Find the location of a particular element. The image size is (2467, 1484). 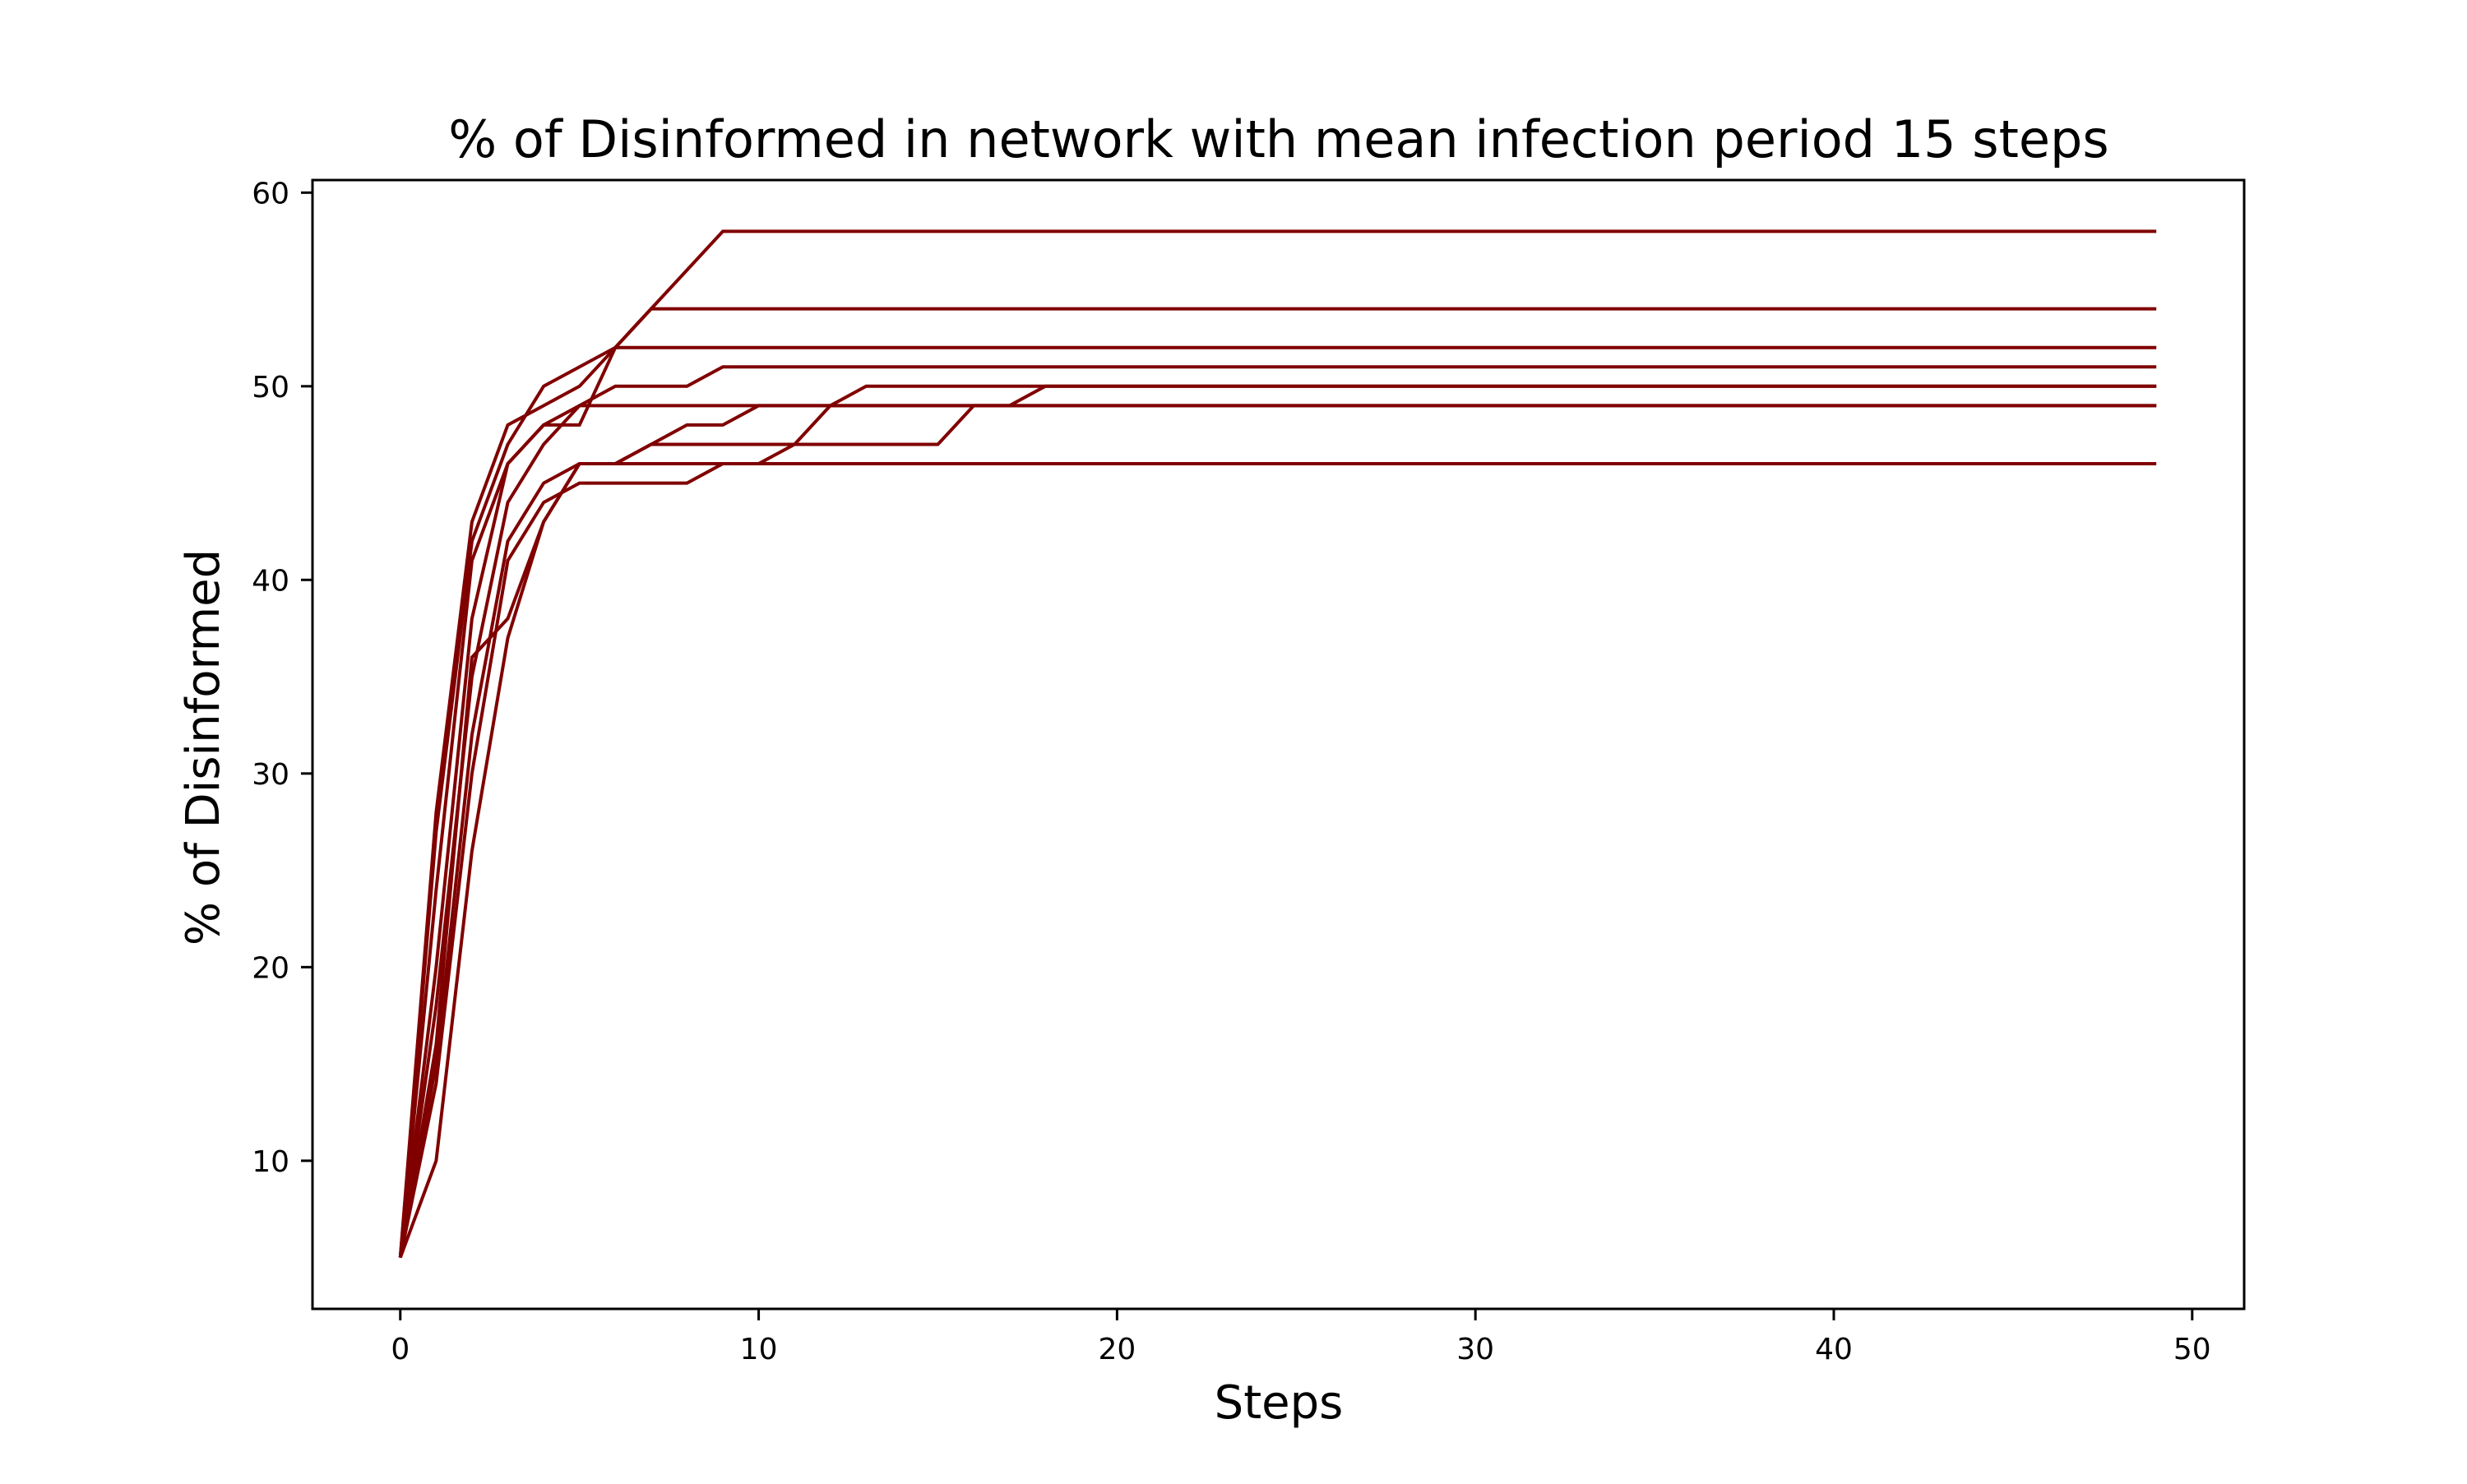

y-tick-label: 50 is located at coordinates (270, 388).